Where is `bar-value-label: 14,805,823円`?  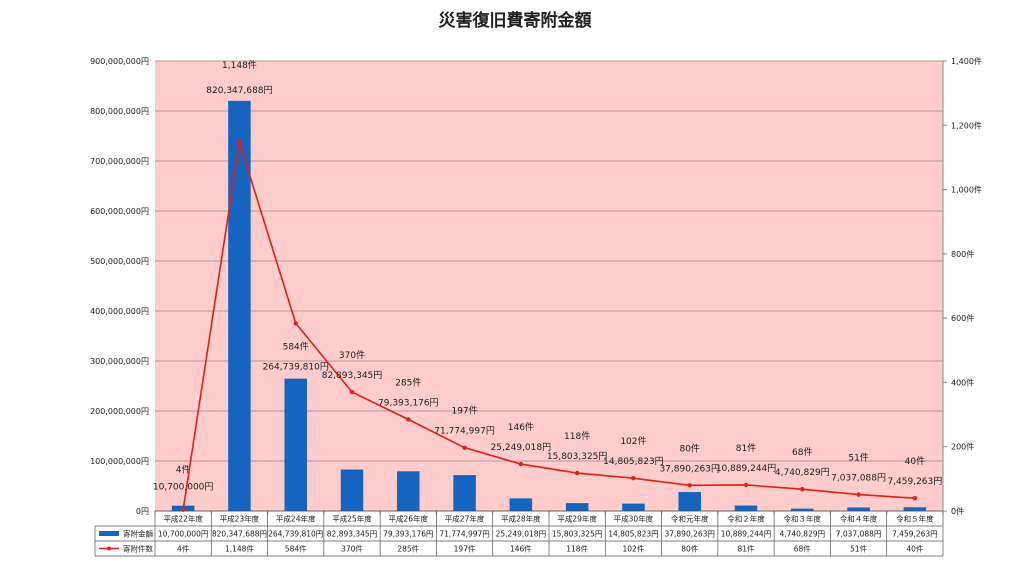 bar-value-label: 14,805,823円 is located at coordinates (633, 461).